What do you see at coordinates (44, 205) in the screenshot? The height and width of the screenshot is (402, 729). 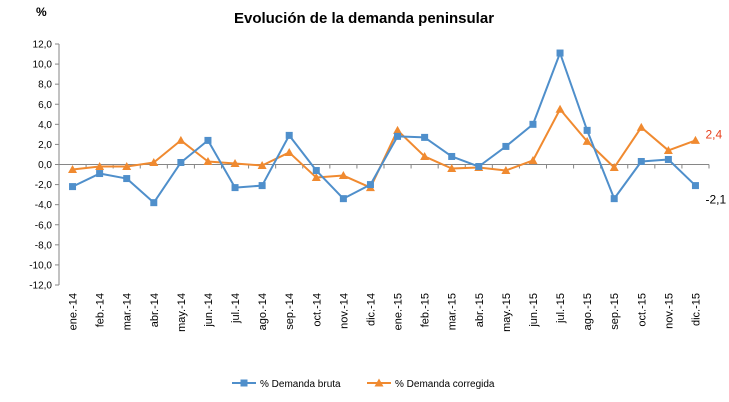 I see `y-tick-label: -4,0` at bounding box center [44, 205].